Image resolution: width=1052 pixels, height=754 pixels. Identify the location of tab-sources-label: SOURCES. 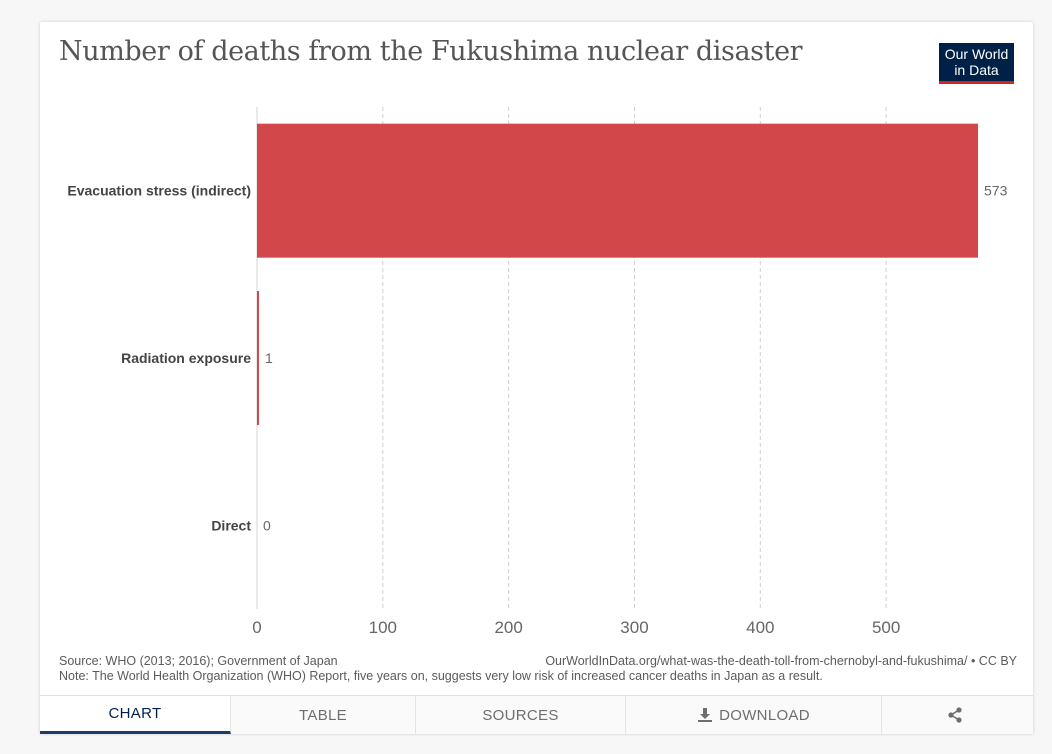
(520, 715).